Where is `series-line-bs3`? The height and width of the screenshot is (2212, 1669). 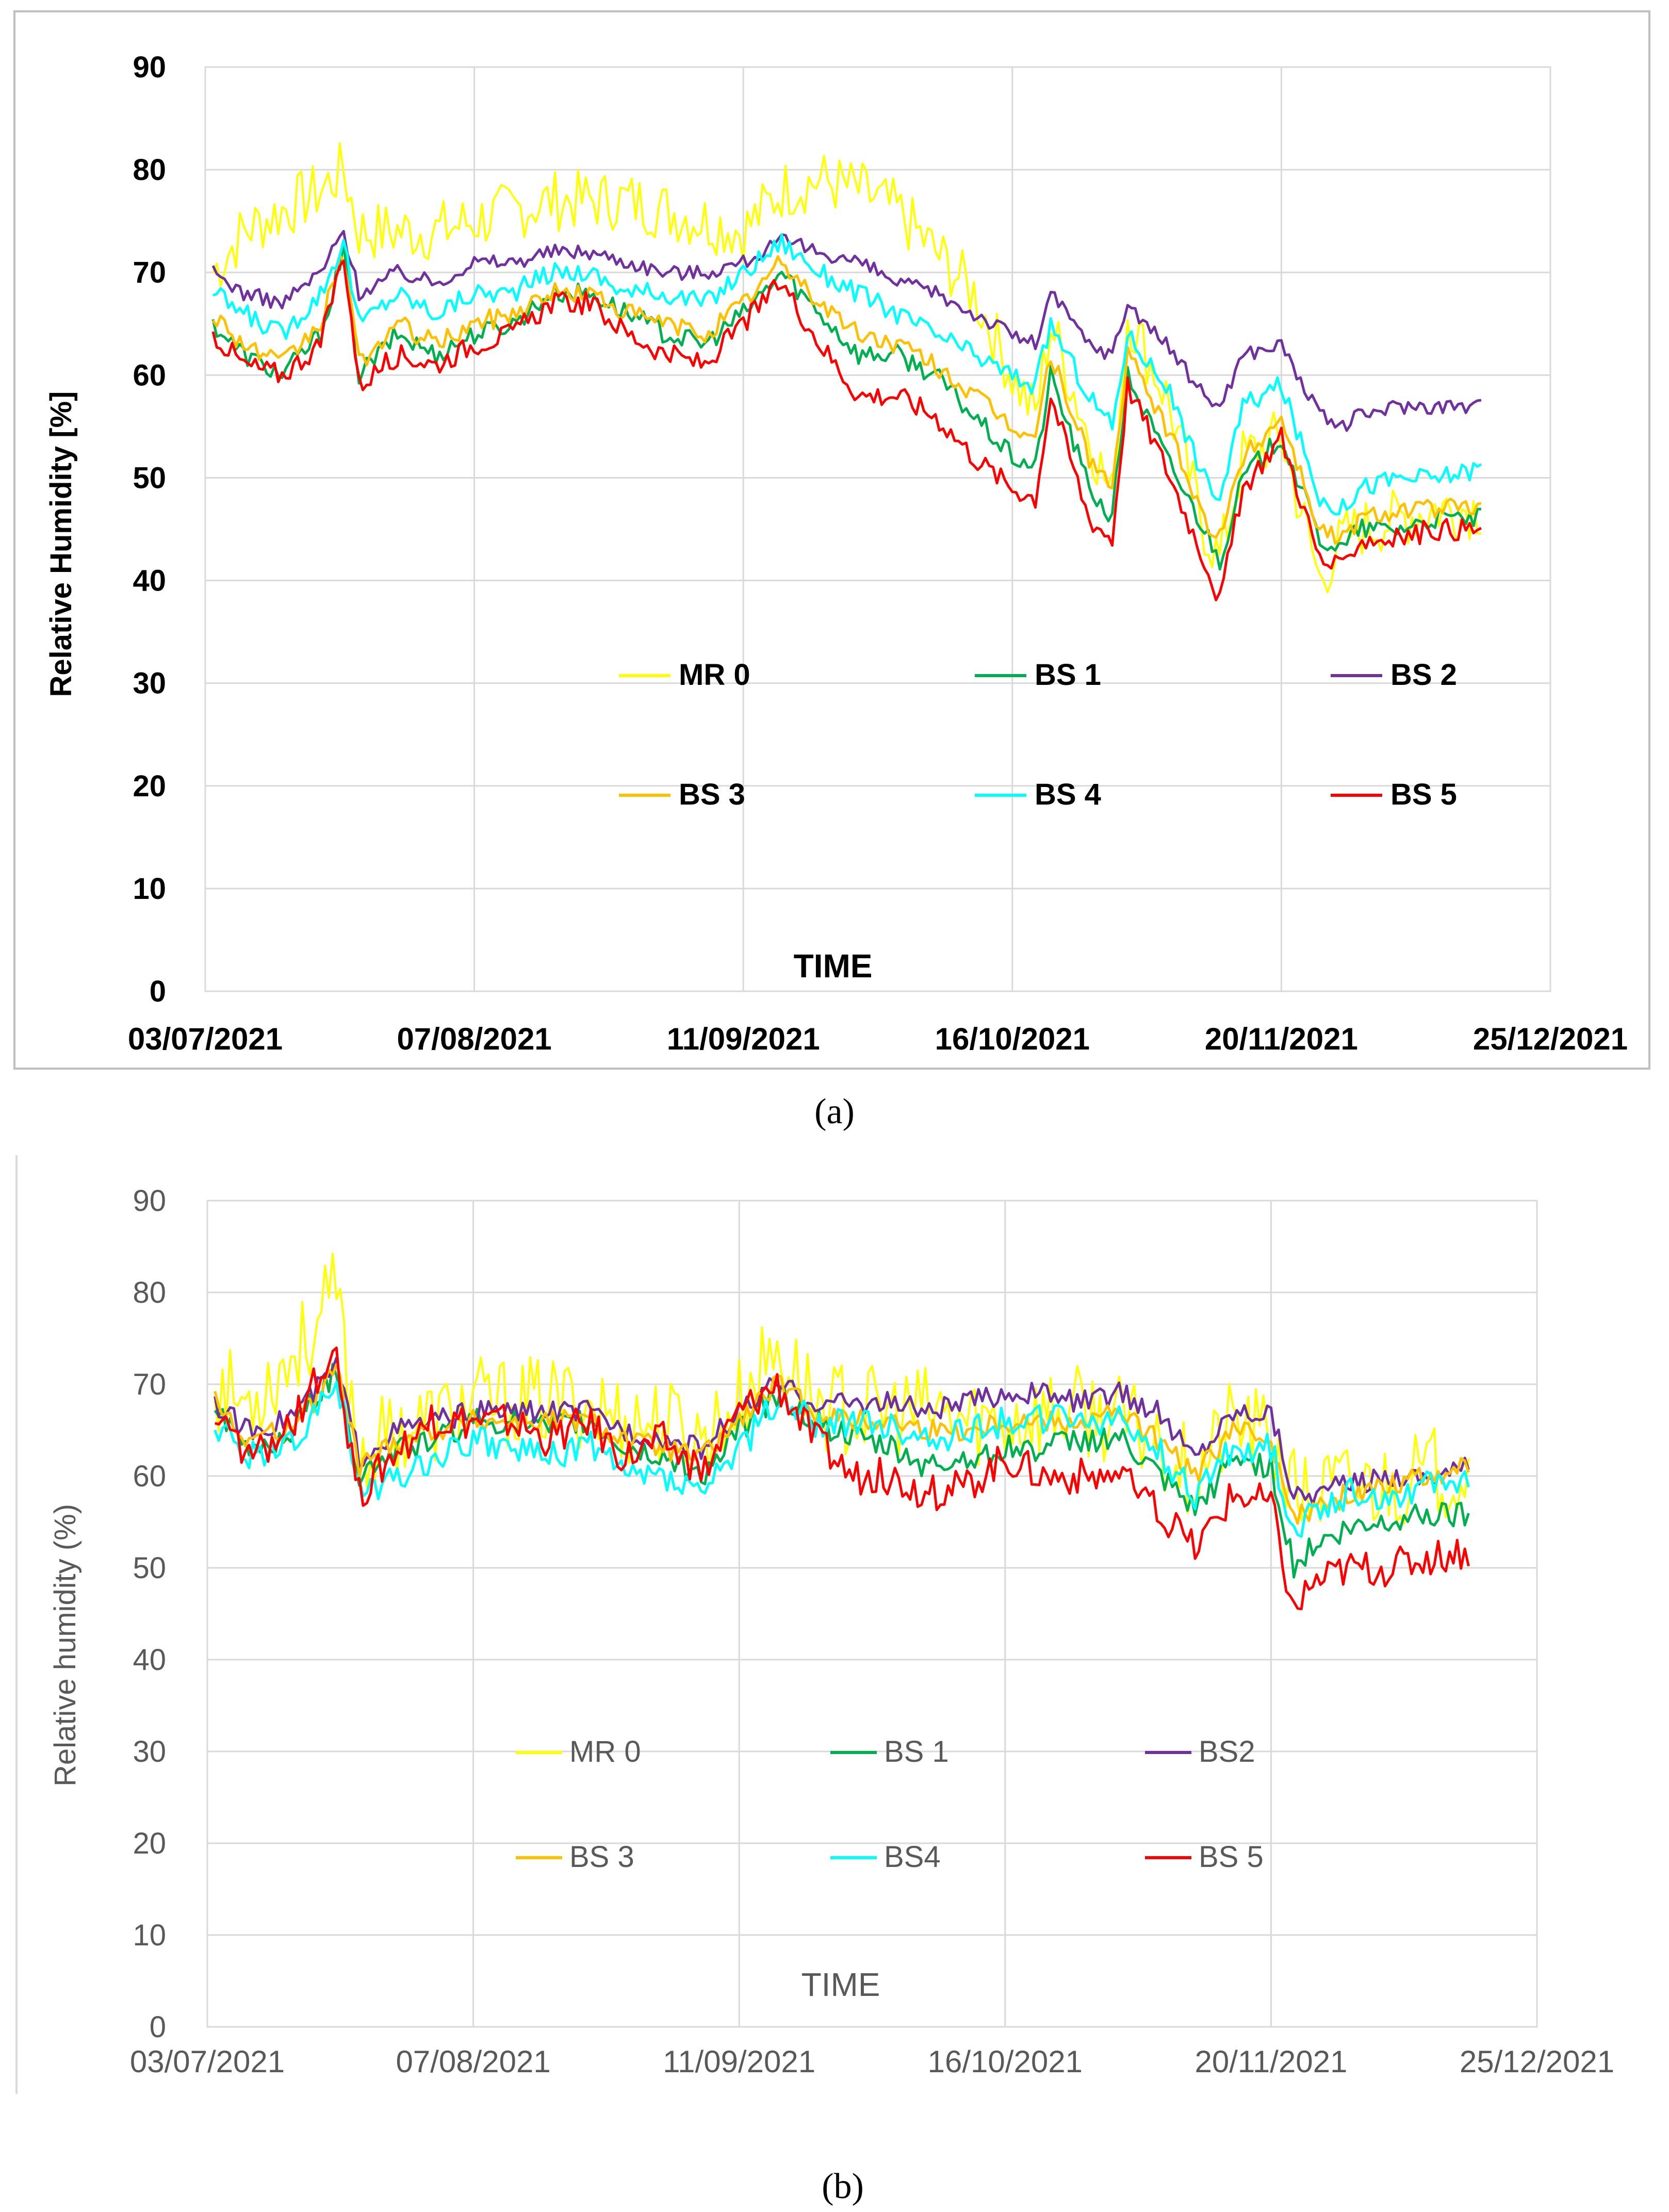
series-line-bs3 is located at coordinates (846, 399).